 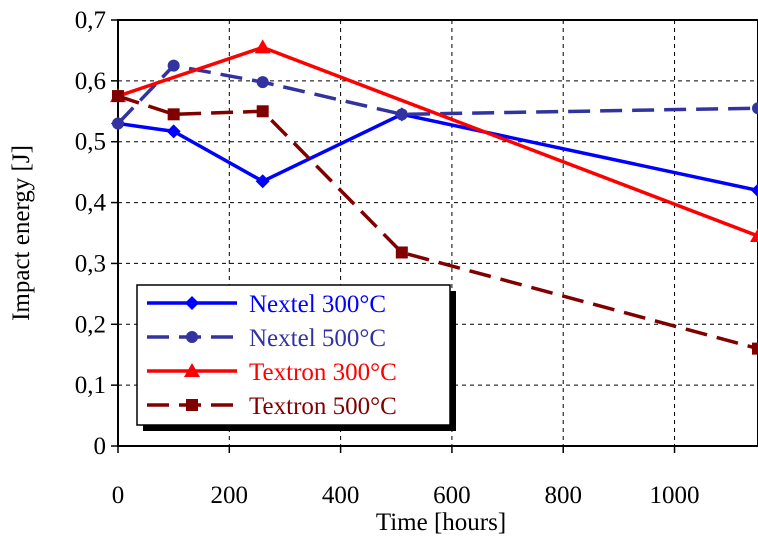 I want to click on legend-label-1: Nextel 500°C, so click(x=317, y=338).